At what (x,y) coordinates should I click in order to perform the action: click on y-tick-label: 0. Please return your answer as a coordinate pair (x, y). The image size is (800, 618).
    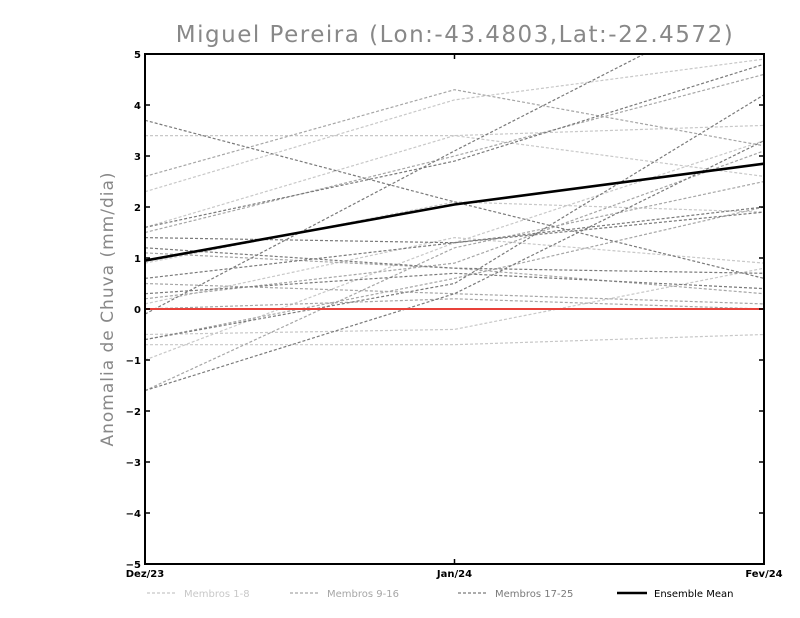
    Looking at the image, I should click on (137, 310).